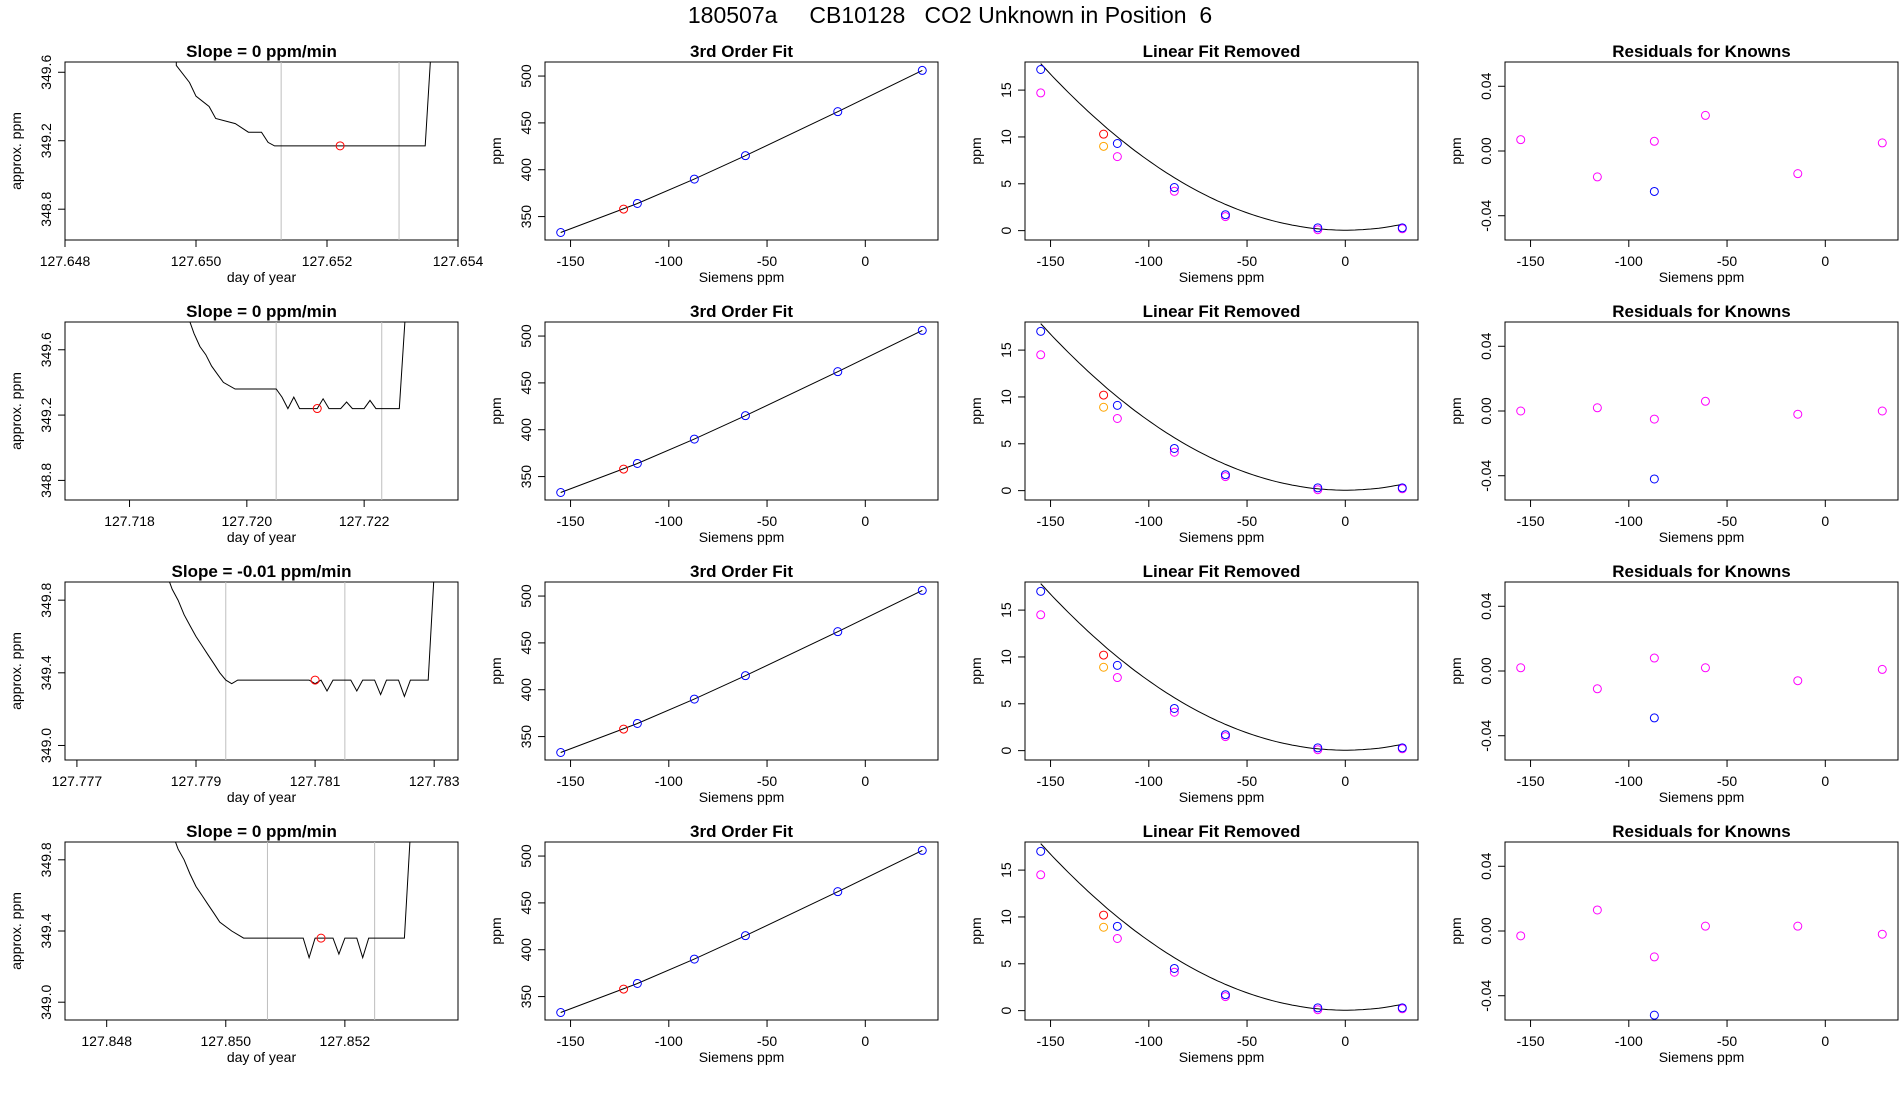 The width and height of the screenshot is (1900, 1100). I want to click on y-tick-label: -0.04, so click(1486, 736).